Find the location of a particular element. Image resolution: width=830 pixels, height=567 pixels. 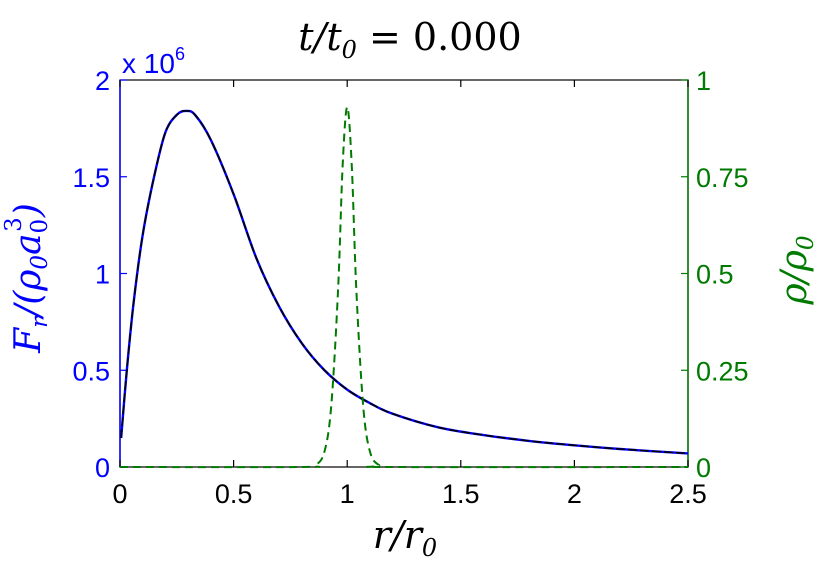

y-left-ticks: 0 0.5 1 1.5 2 is located at coordinates (99, 274).